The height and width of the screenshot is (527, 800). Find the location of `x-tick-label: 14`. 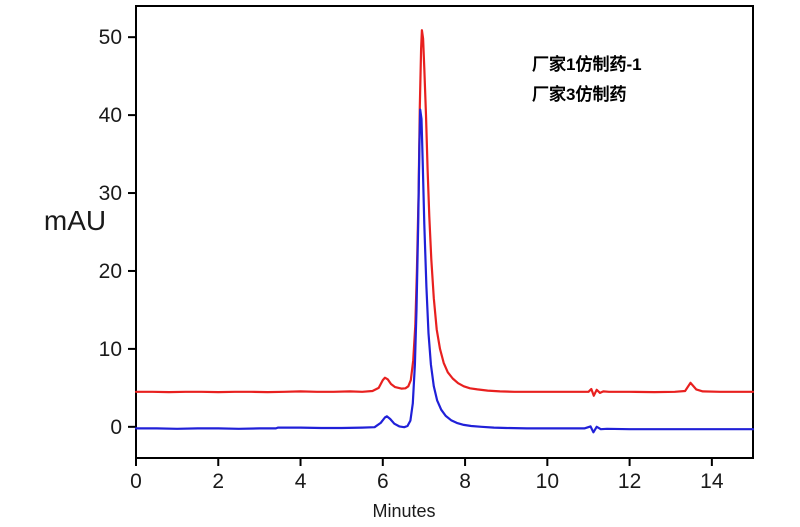

x-tick-label: 14 is located at coordinates (712, 481).